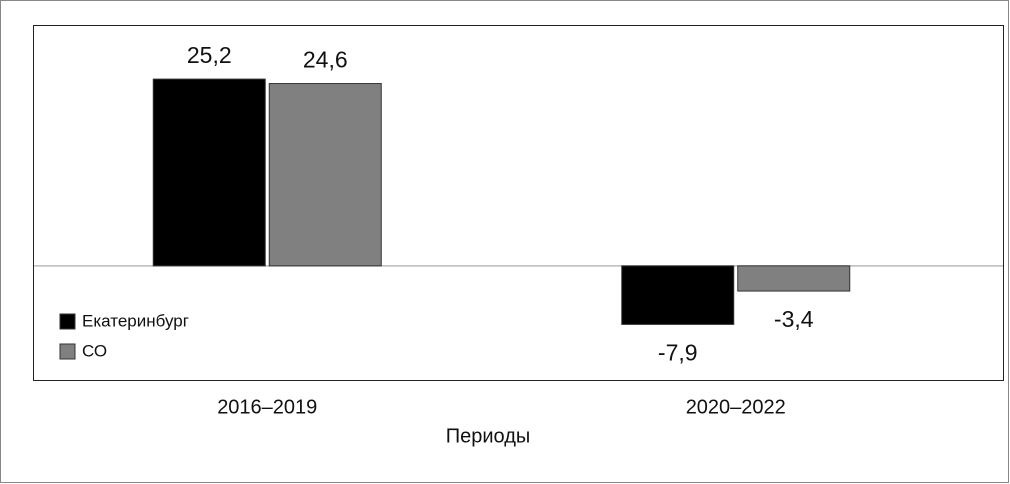 Image resolution: width=1010 pixels, height=484 pixels. I want to click on value-label: -3,4, so click(794, 319).